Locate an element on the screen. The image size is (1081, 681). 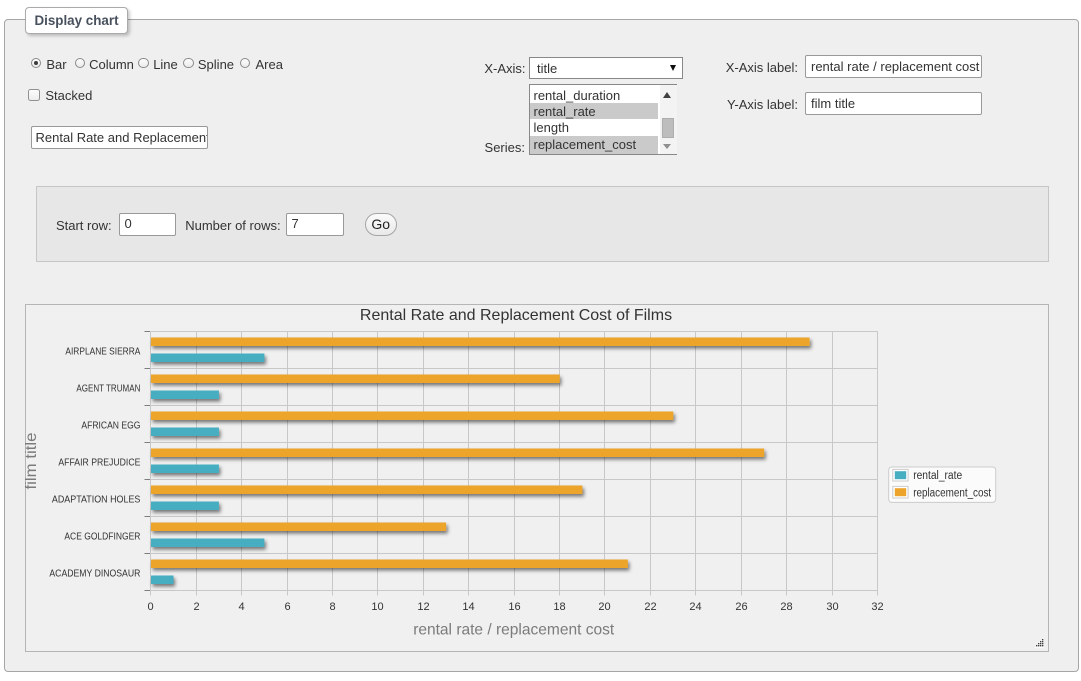
svg-text: 8 is located at coordinates (332, 607).